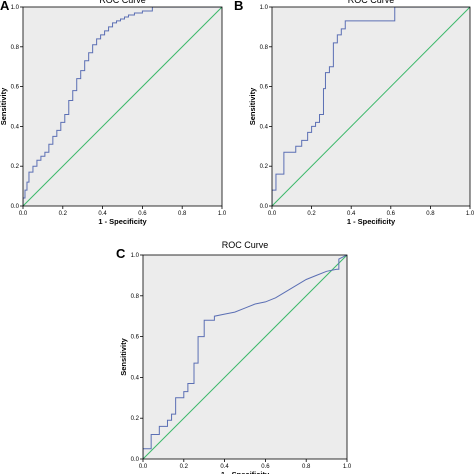 The height and width of the screenshot is (474, 474). What do you see at coordinates (121, 253) in the screenshot?
I see `panel-label: C` at bounding box center [121, 253].